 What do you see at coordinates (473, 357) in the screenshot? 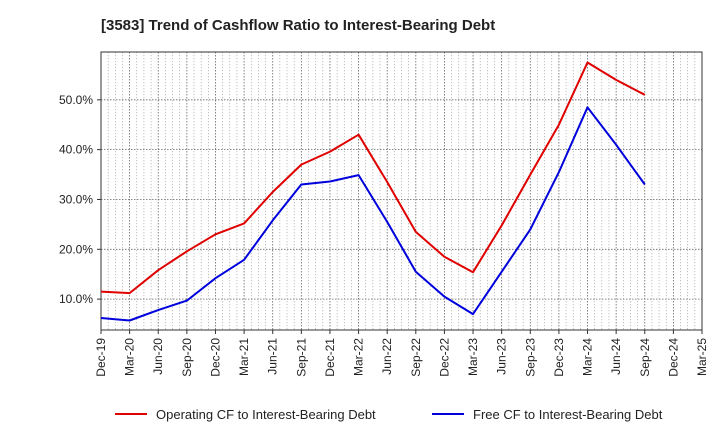
I see `x-tick-label: Mar-23` at bounding box center [473, 357].